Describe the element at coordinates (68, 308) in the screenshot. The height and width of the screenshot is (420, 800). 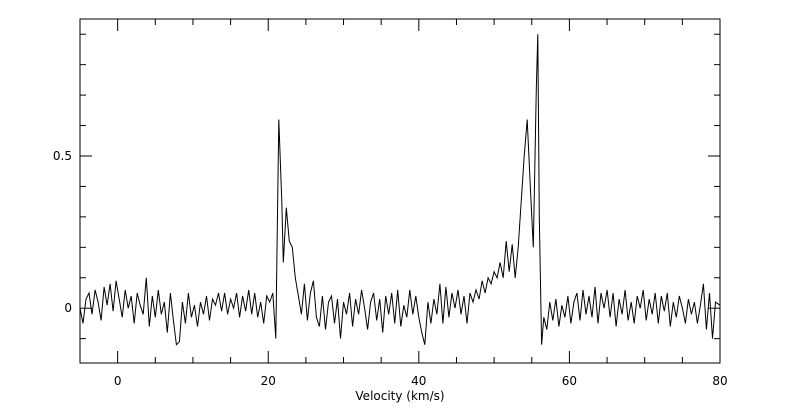
I see `y-tick-label: 0` at that location.